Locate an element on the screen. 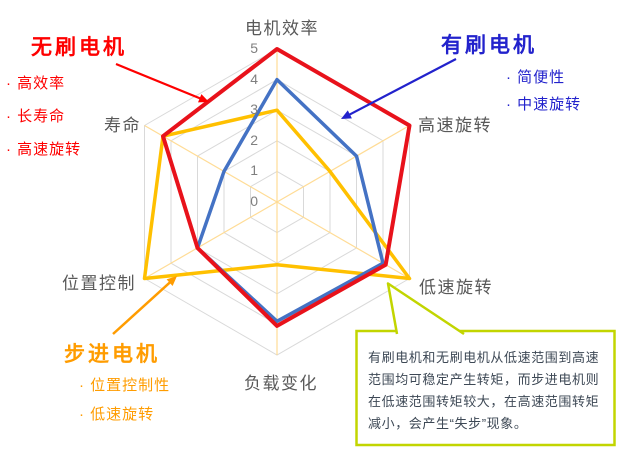  callout-text-line: 减小，会产生“失步”现象。 is located at coordinates (448, 423).